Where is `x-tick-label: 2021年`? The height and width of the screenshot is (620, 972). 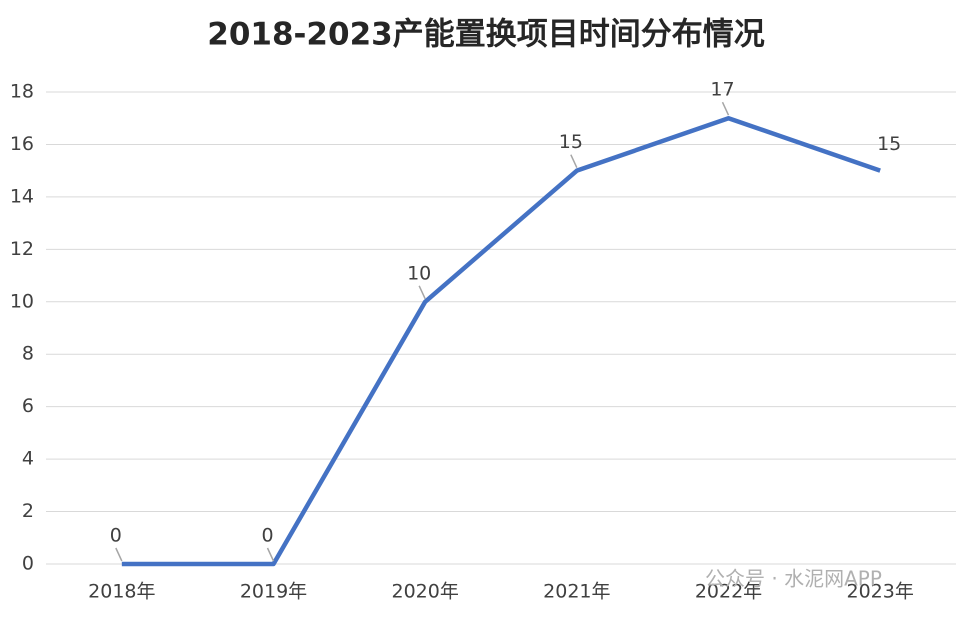
x-tick-label: 2021年 is located at coordinates (576, 592).